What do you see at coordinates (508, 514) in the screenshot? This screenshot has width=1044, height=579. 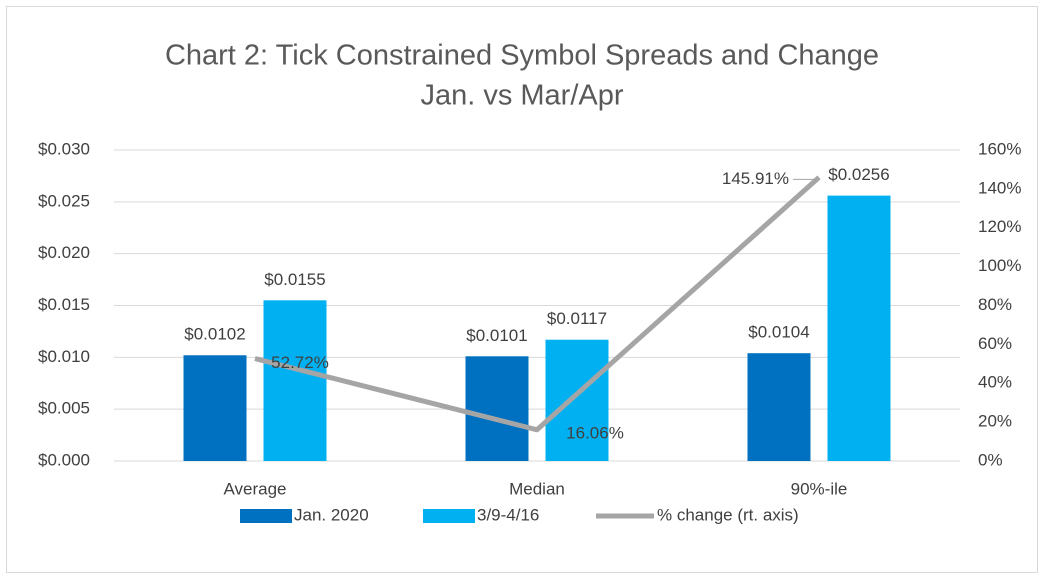 I see `legend-label: 3/9-4/16` at bounding box center [508, 514].